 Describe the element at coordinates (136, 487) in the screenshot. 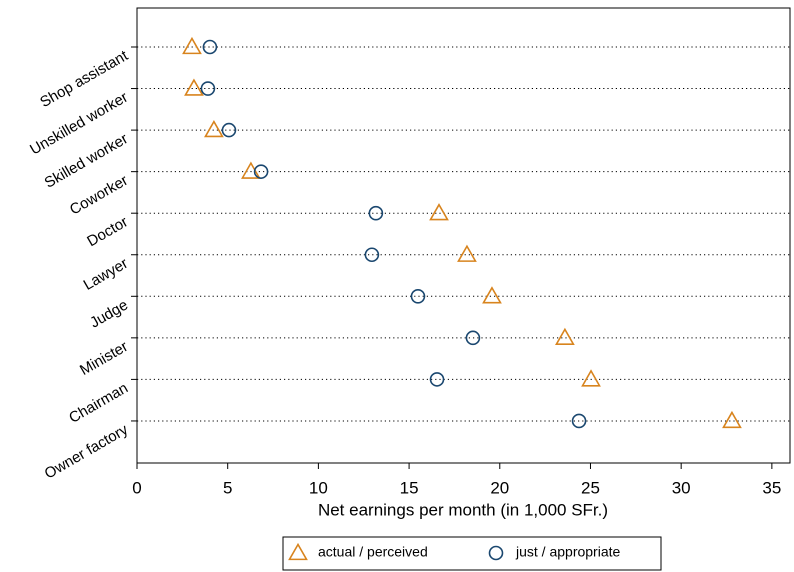

I see `x-tick-label: 0` at that location.